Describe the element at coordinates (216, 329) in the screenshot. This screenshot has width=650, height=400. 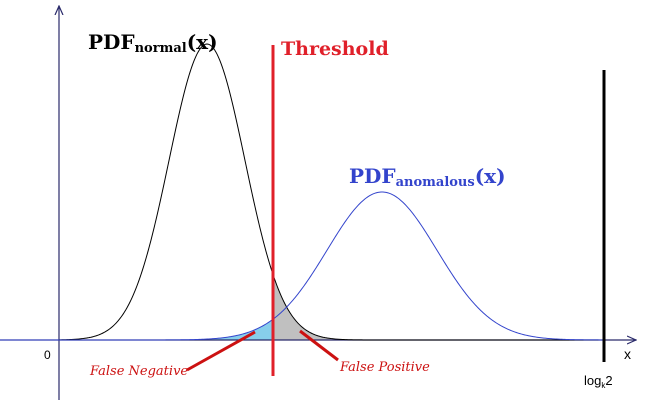
I see `false-negative-area` at that location.